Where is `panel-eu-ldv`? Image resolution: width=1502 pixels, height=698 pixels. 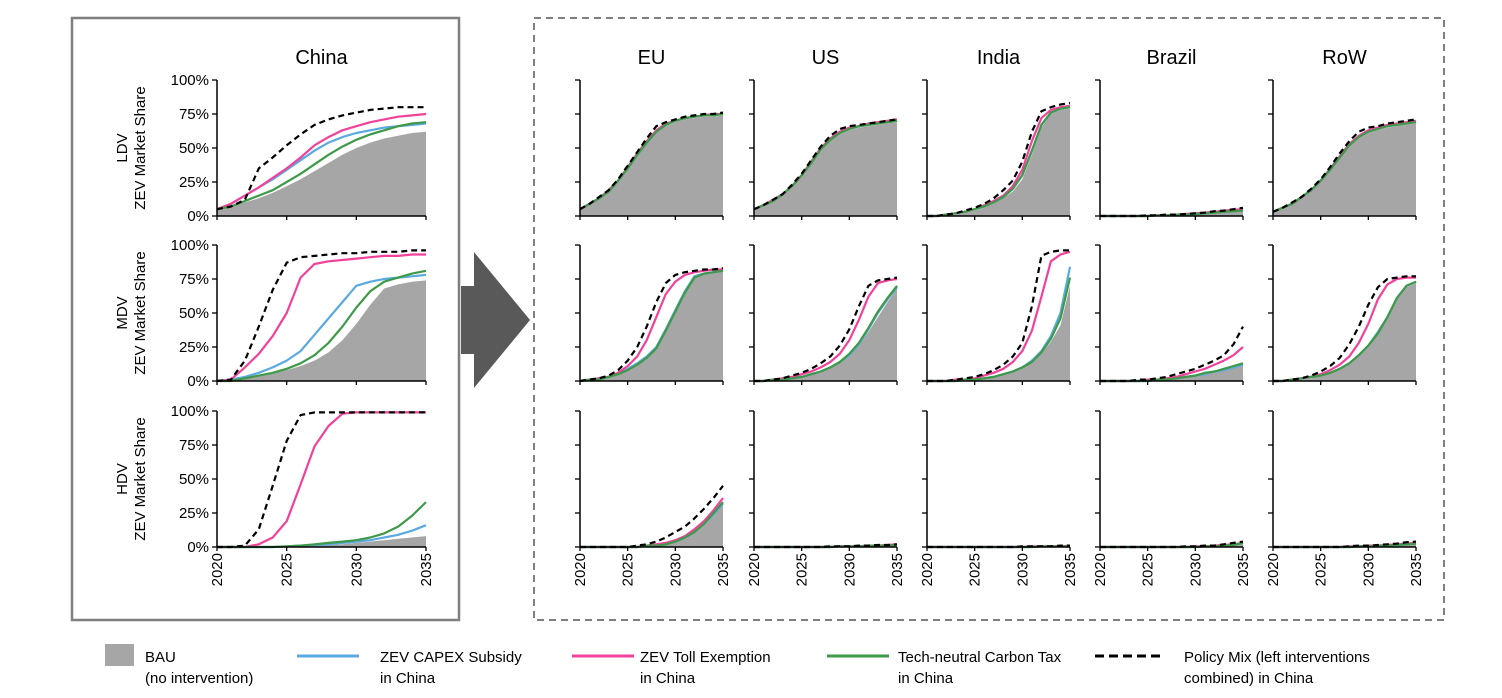 panel-eu-ldv is located at coordinates (649, 149).